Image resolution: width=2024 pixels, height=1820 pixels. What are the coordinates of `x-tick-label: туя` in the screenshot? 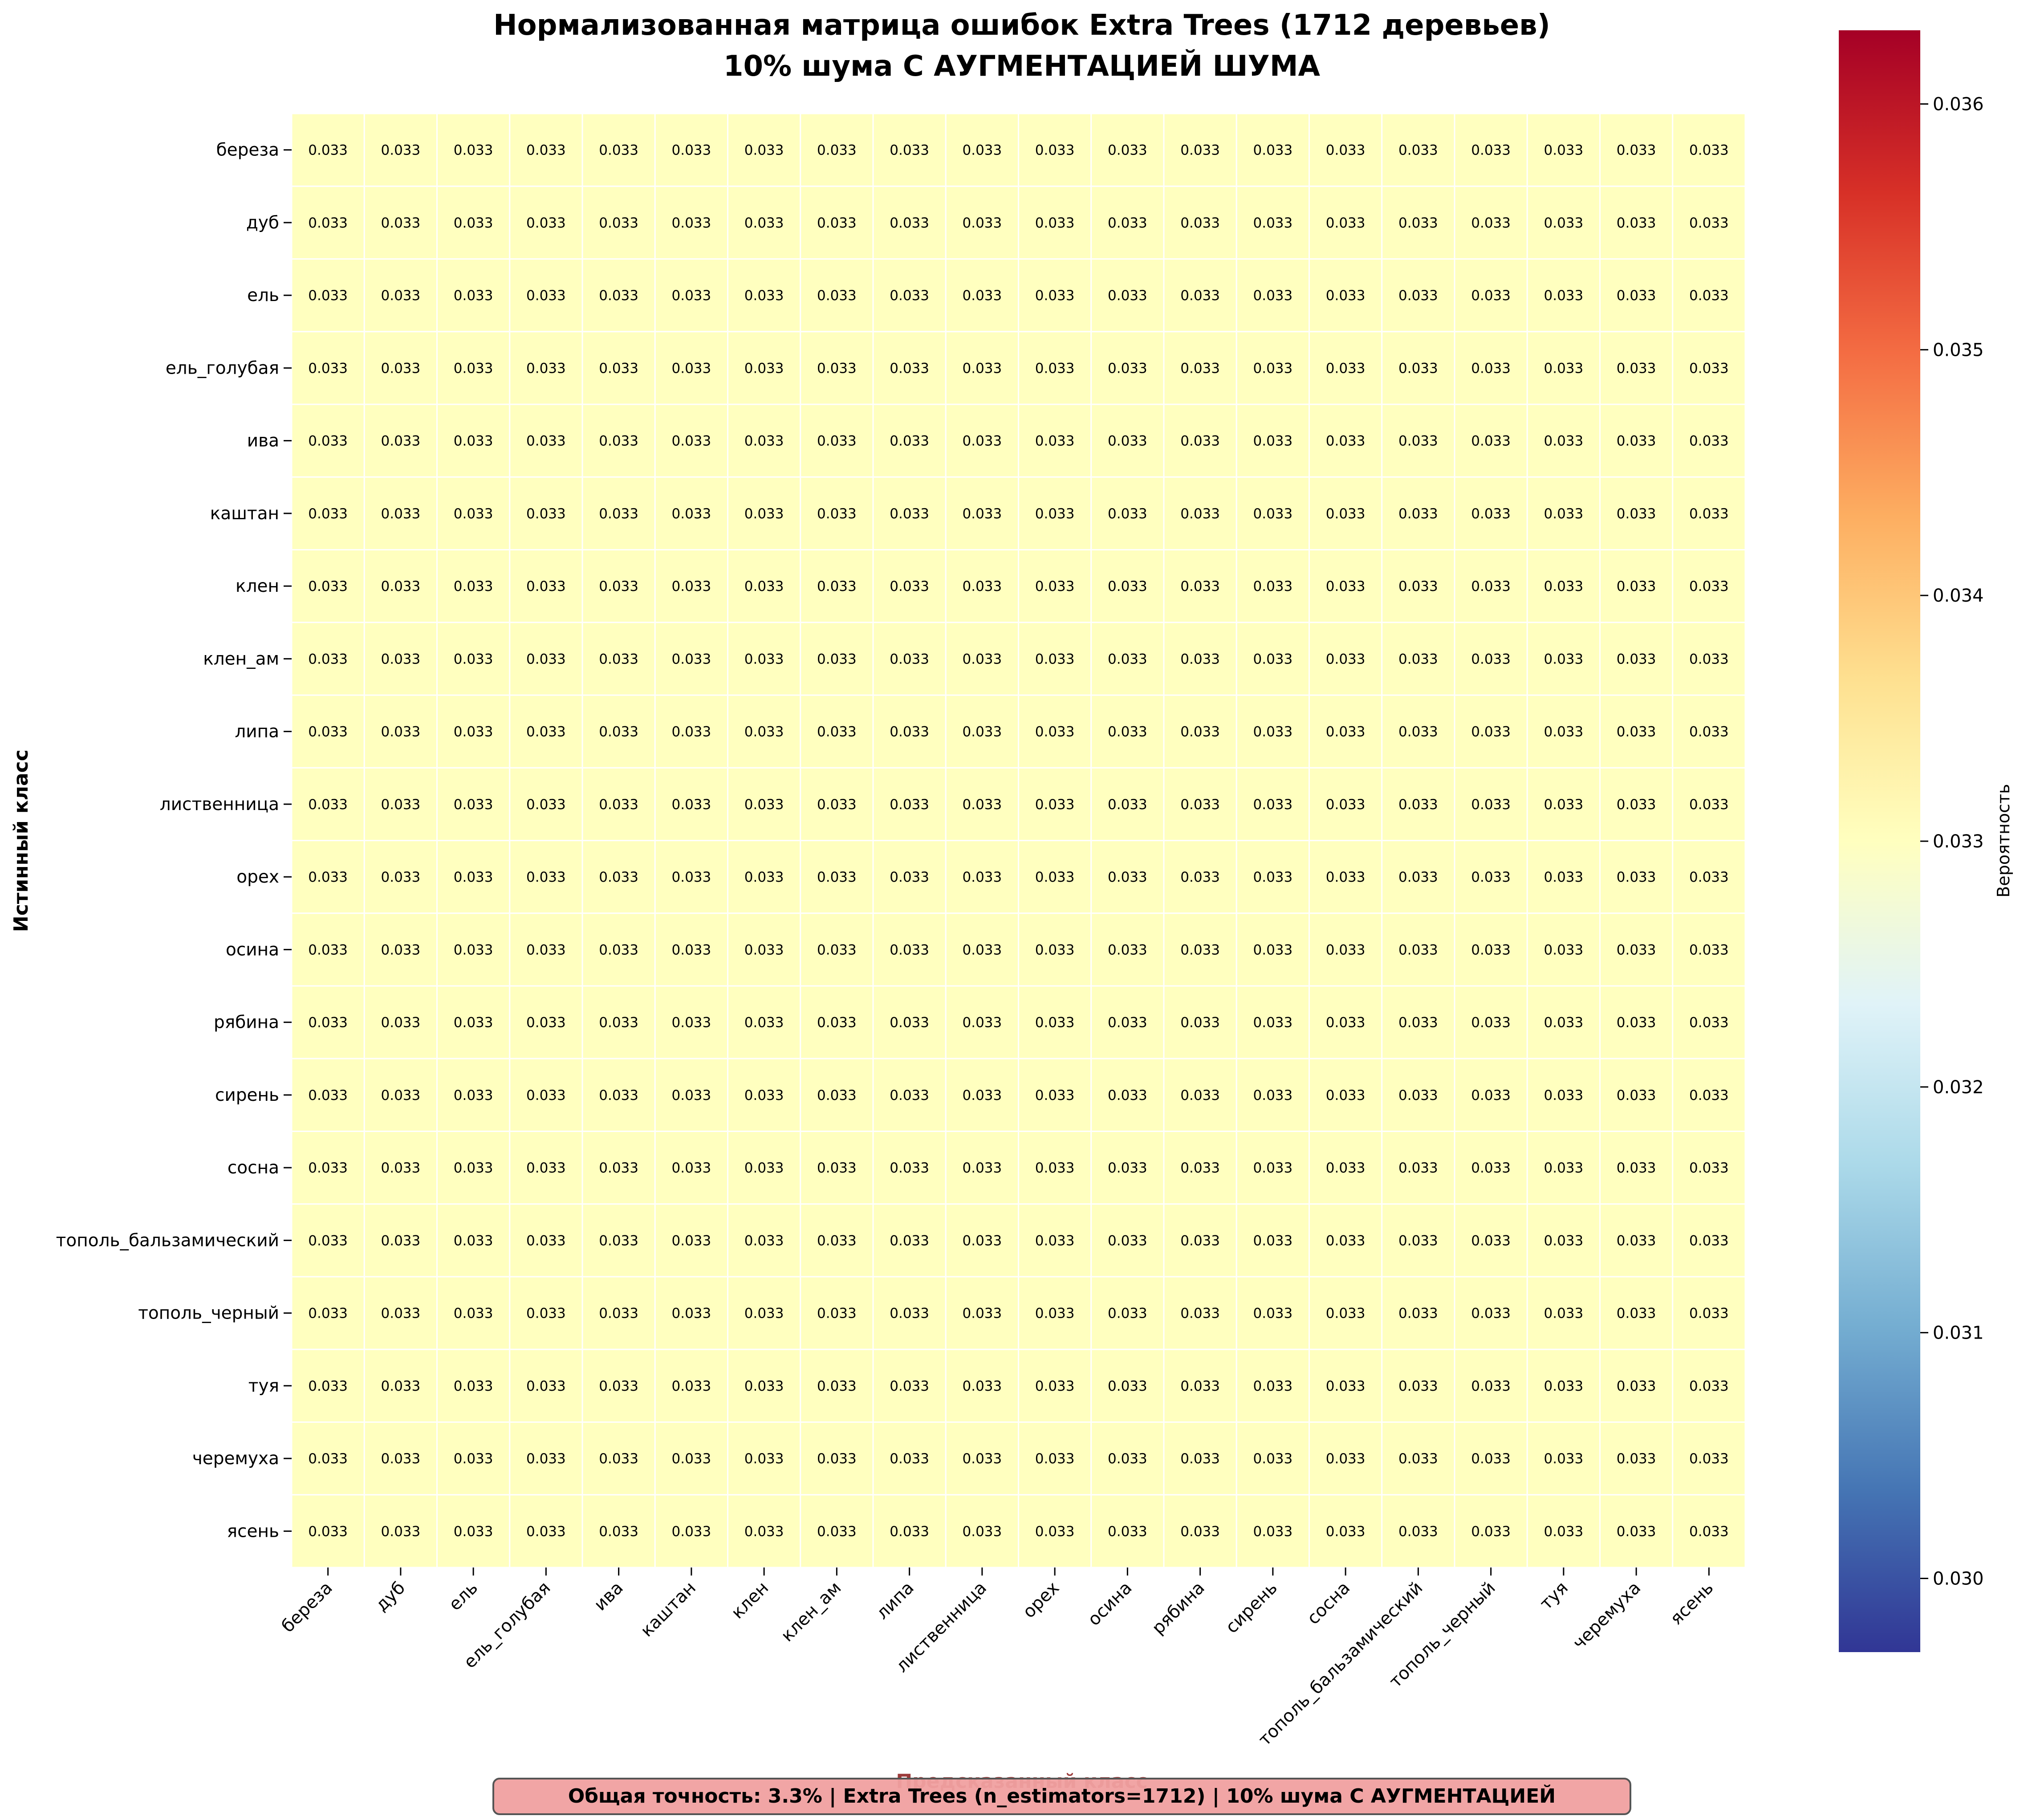 It's located at (1554, 1596).